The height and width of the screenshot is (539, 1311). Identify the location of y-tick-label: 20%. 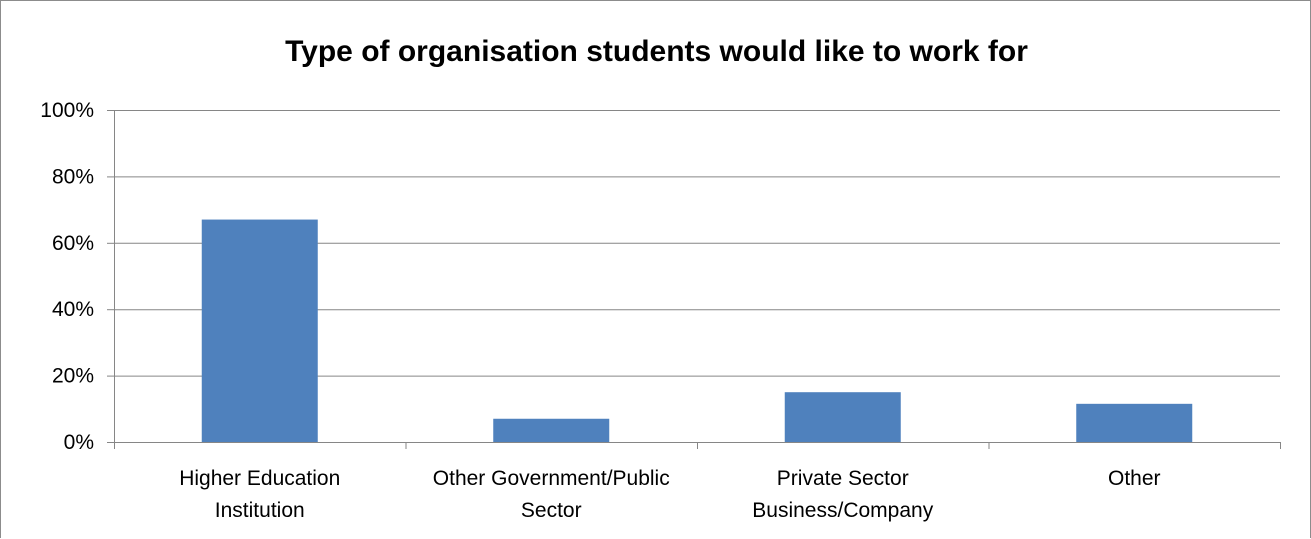
(73, 376).